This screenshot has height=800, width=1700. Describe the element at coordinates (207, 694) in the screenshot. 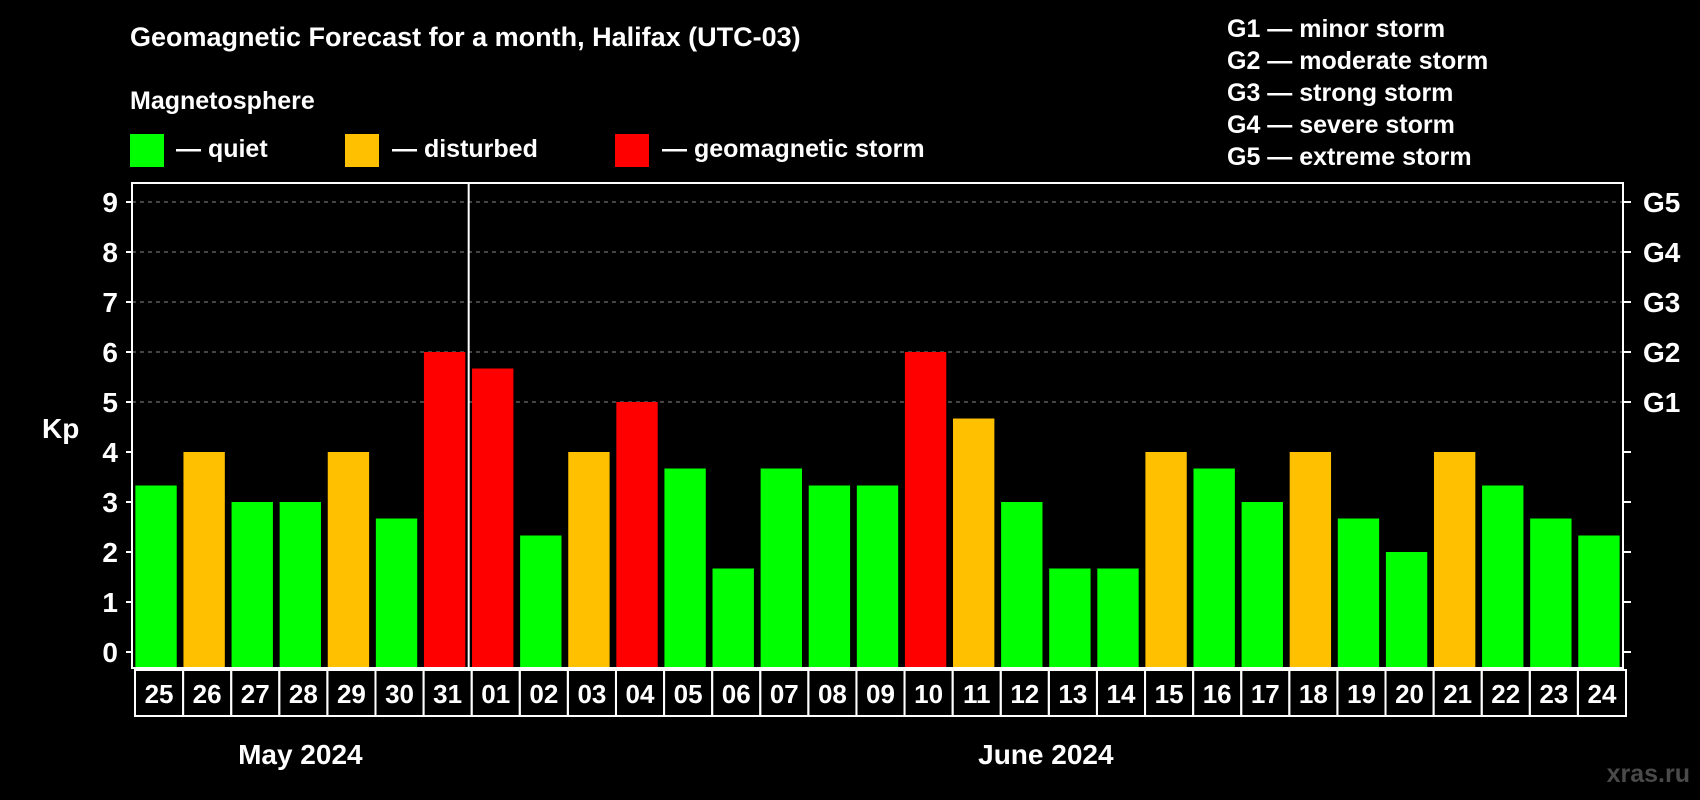

I see `x-tick-label: 26` at that location.